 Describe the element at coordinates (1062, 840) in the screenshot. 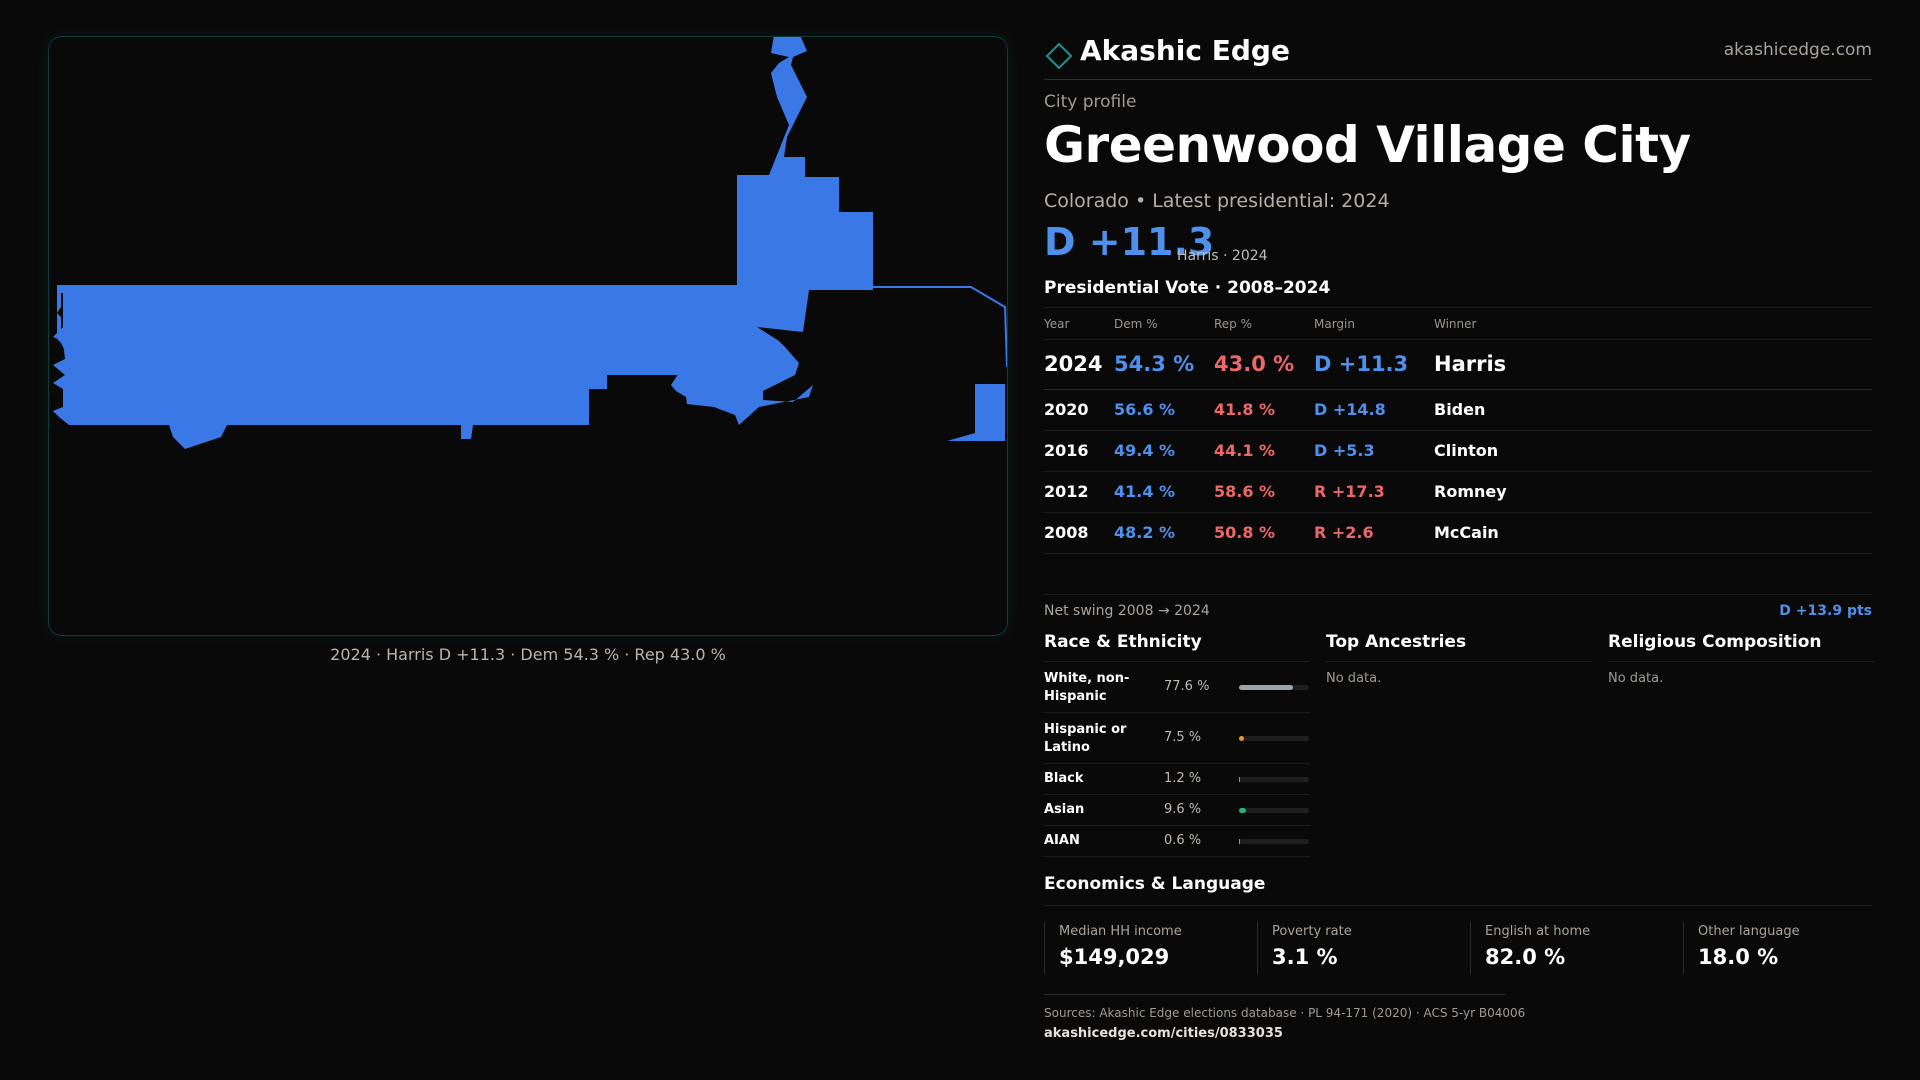

I see `race-label: AIAN` at that location.